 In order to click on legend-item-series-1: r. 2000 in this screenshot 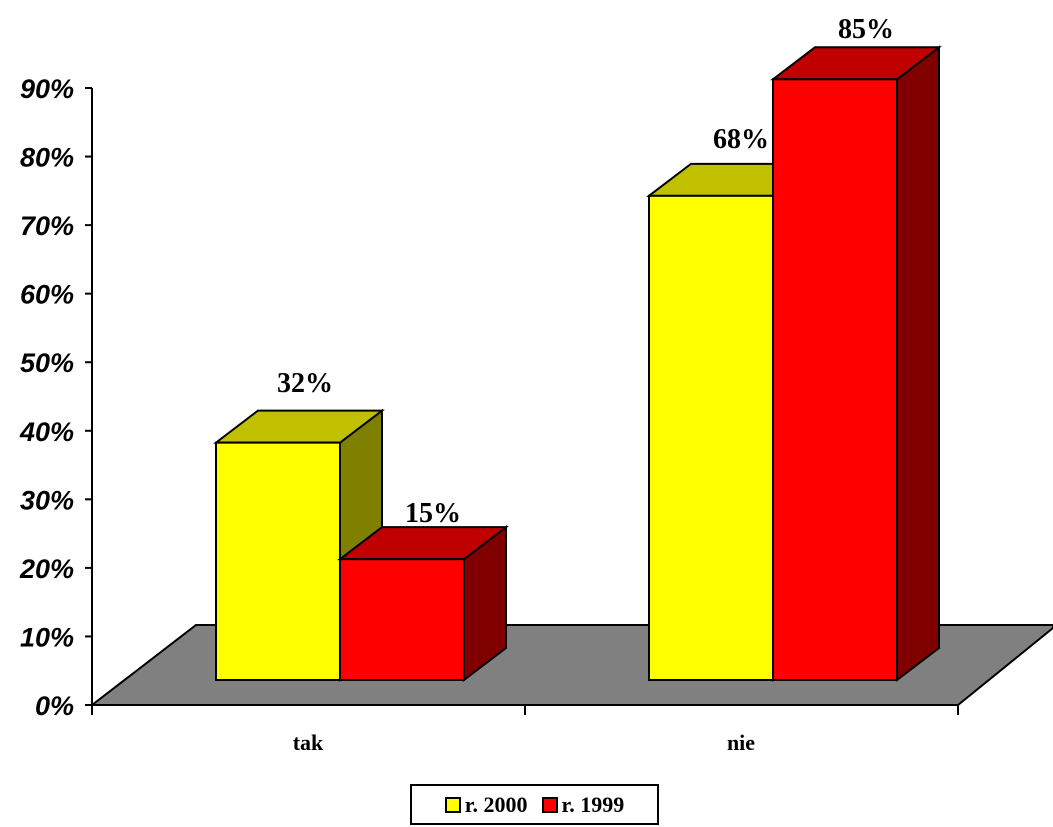, I will do `click(486, 804)`.